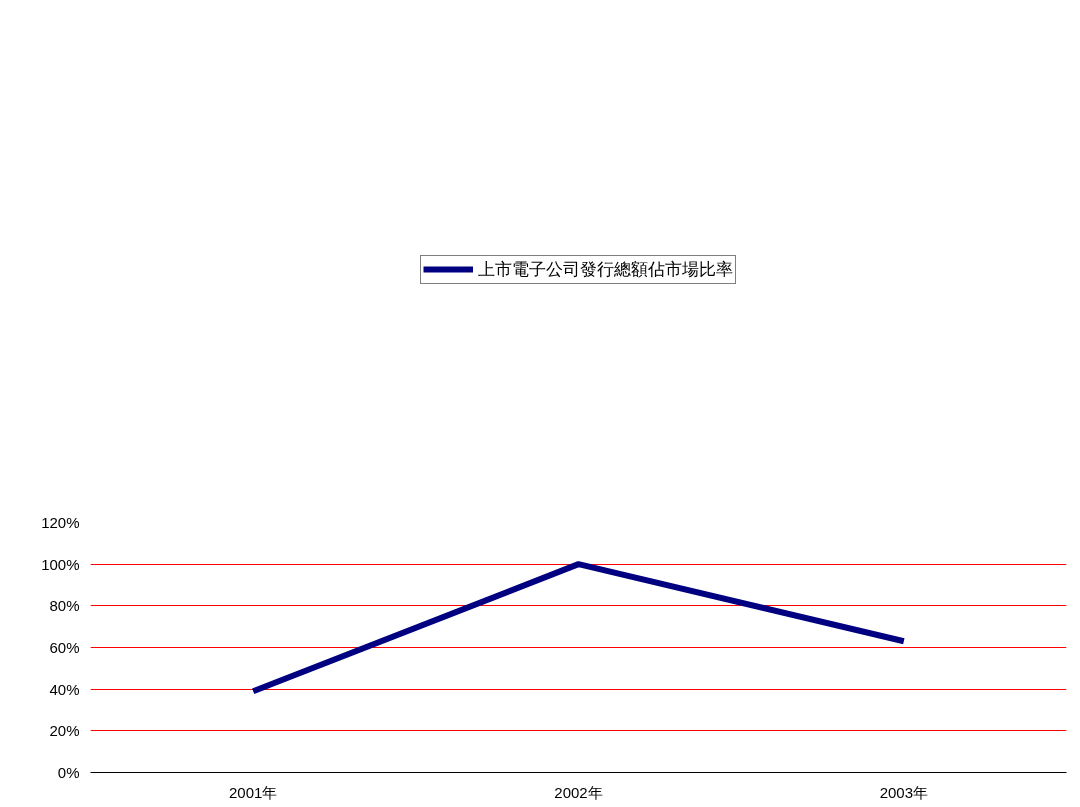 Image resolution: width=1080 pixels, height=807 pixels. What do you see at coordinates (64, 731) in the screenshot?
I see `y-tick-label: 20%` at bounding box center [64, 731].